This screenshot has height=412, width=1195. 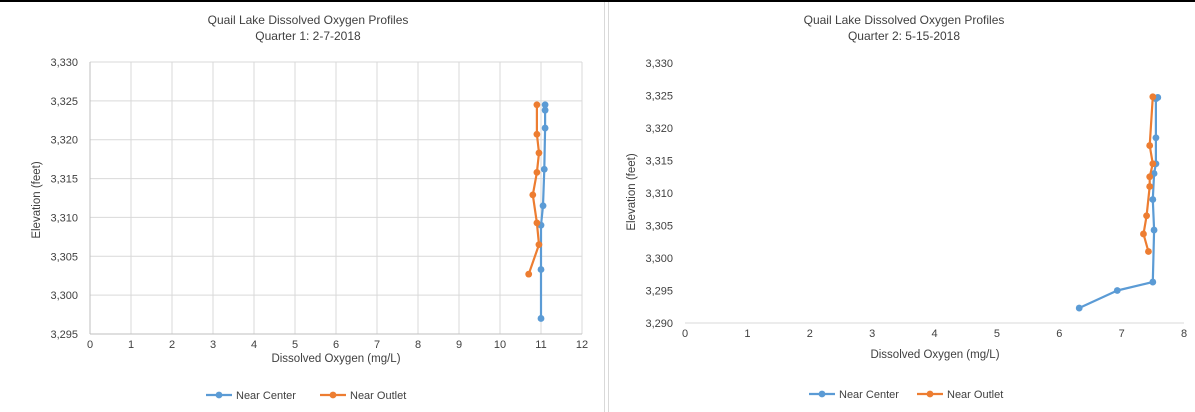 What do you see at coordinates (904, 36) in the screenshot?
I see `chart-subtitle: Quarter 2: 5-15-2018` at bounding box center [904, 36].